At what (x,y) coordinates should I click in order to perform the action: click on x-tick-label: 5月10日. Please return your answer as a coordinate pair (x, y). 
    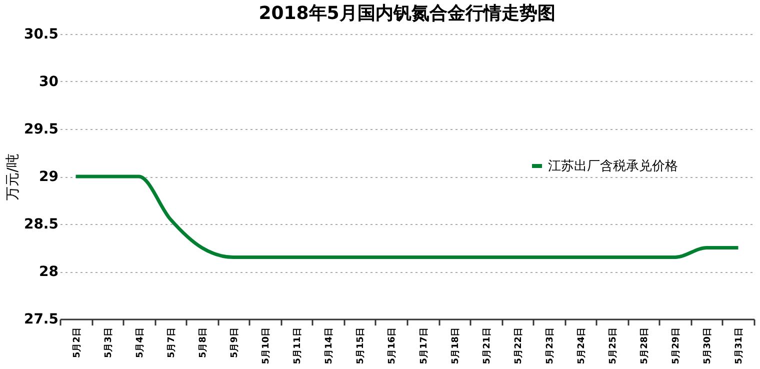
    Looking at the image, I should click on (266, 346).